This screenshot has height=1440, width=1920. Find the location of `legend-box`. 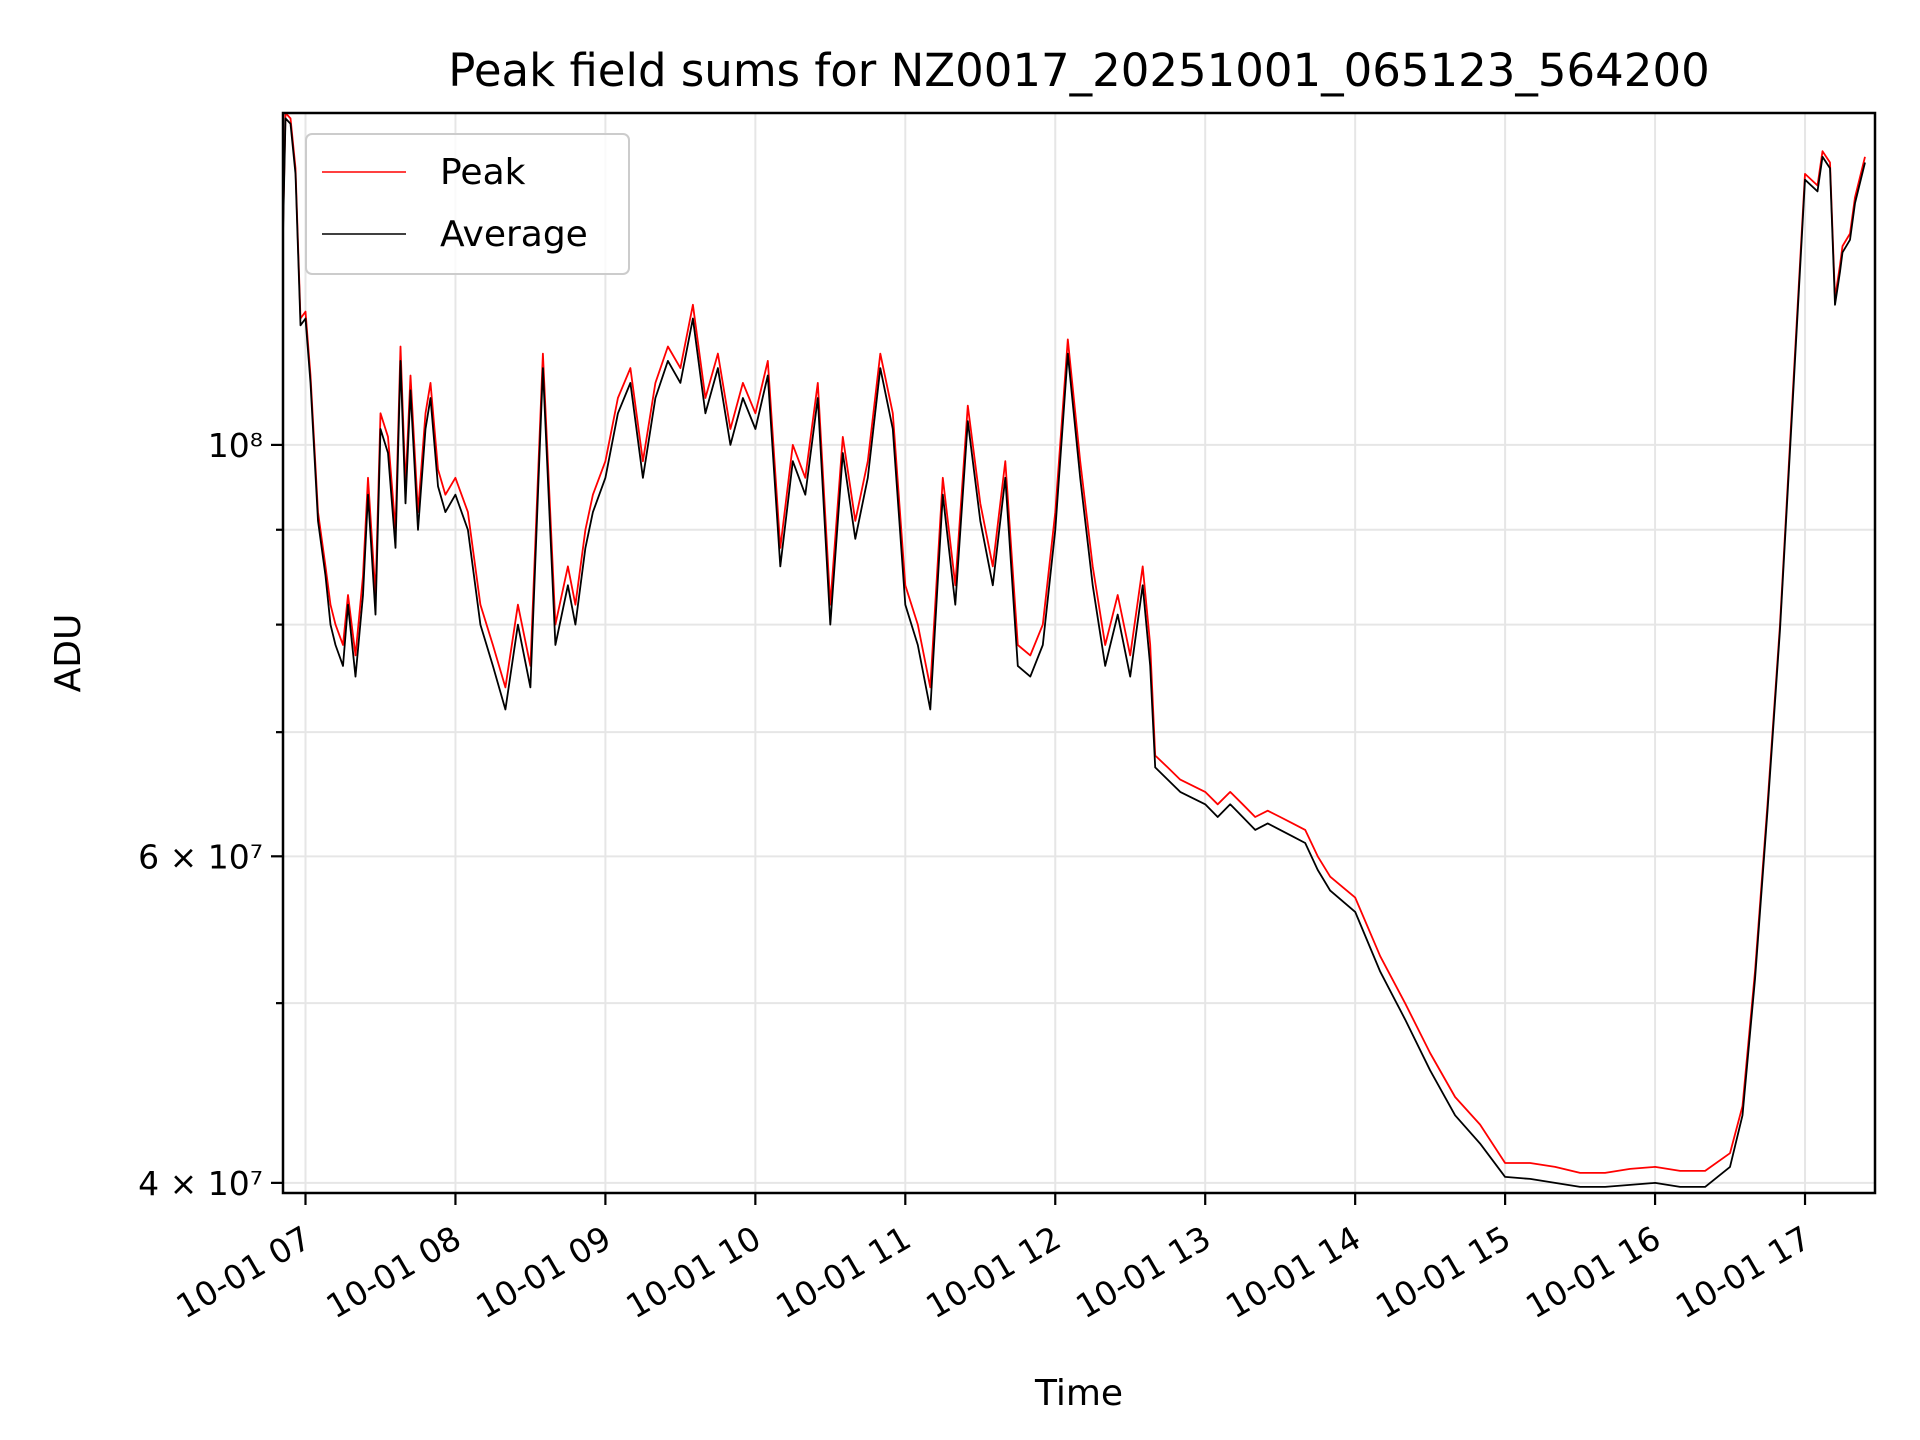

legend-box is located at coordinates (467, 204).